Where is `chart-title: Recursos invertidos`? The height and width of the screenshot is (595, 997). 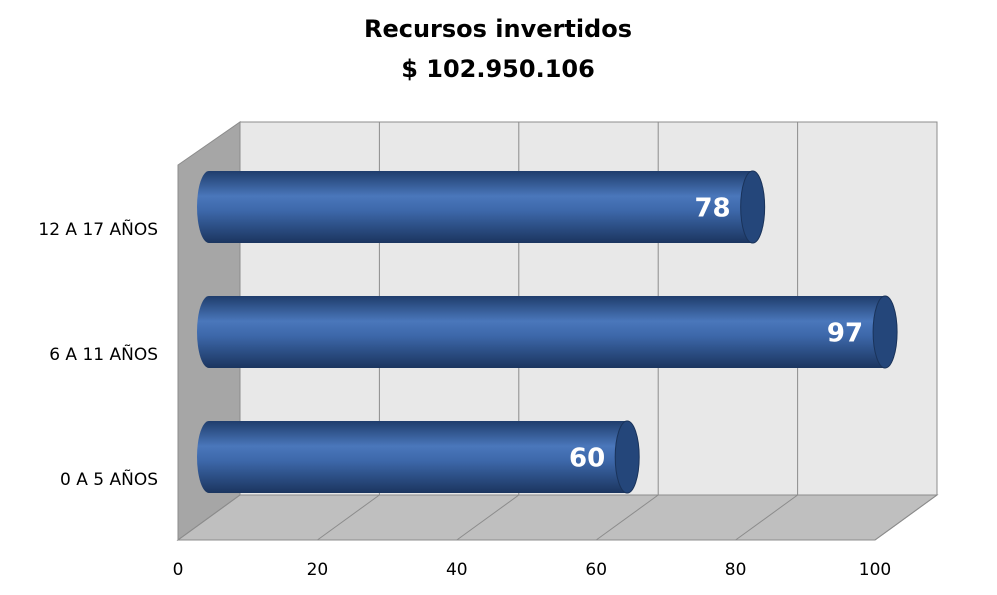
chart-title: Recursos invertidos is located at coordinates (498, 29).